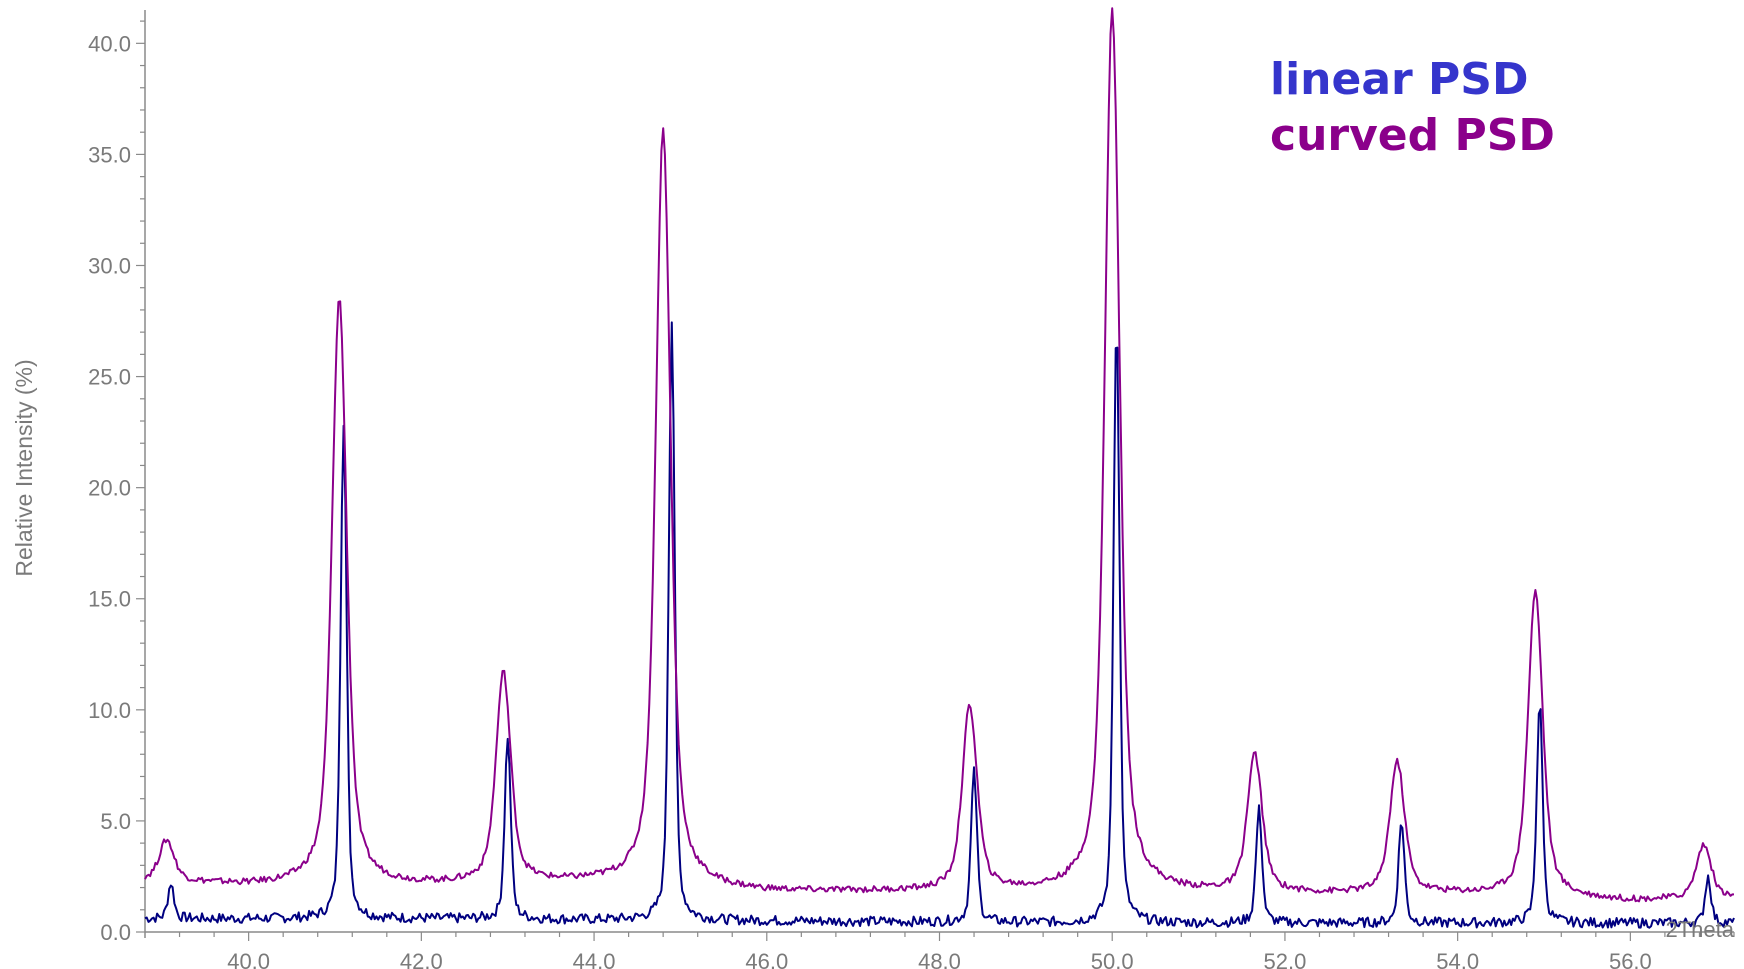 This screenshot has height=969, width=1744. I want to click on legend-curved-psd: curved PSD, so click(1412, 135).